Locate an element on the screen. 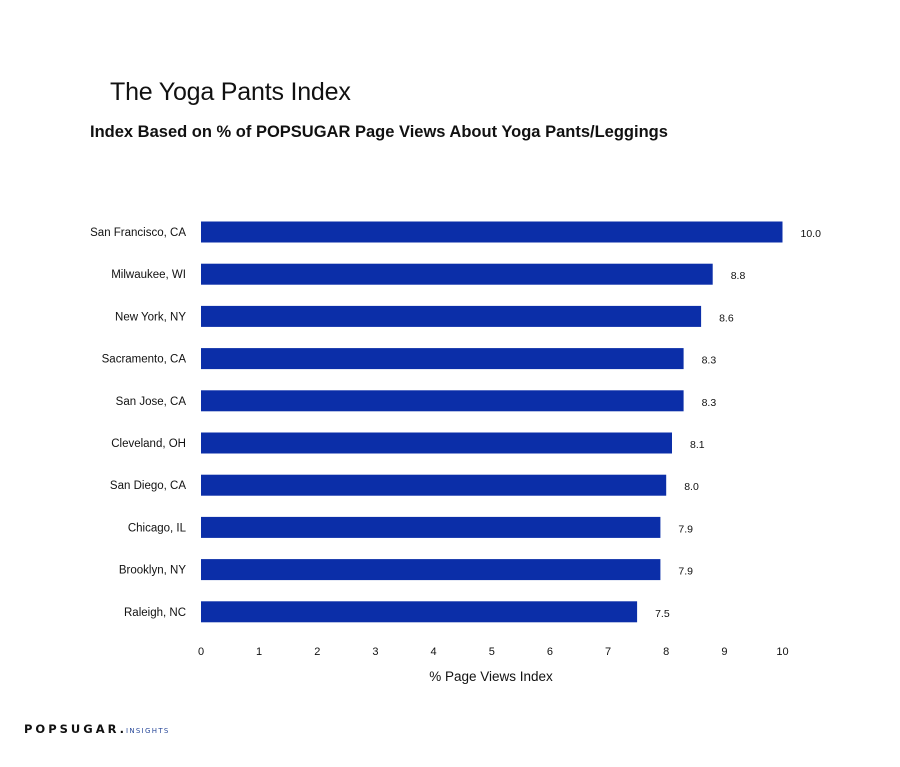 This screenshot has height=767, width=900. x-tick-label: 4 is located at coordinates (434, 652).